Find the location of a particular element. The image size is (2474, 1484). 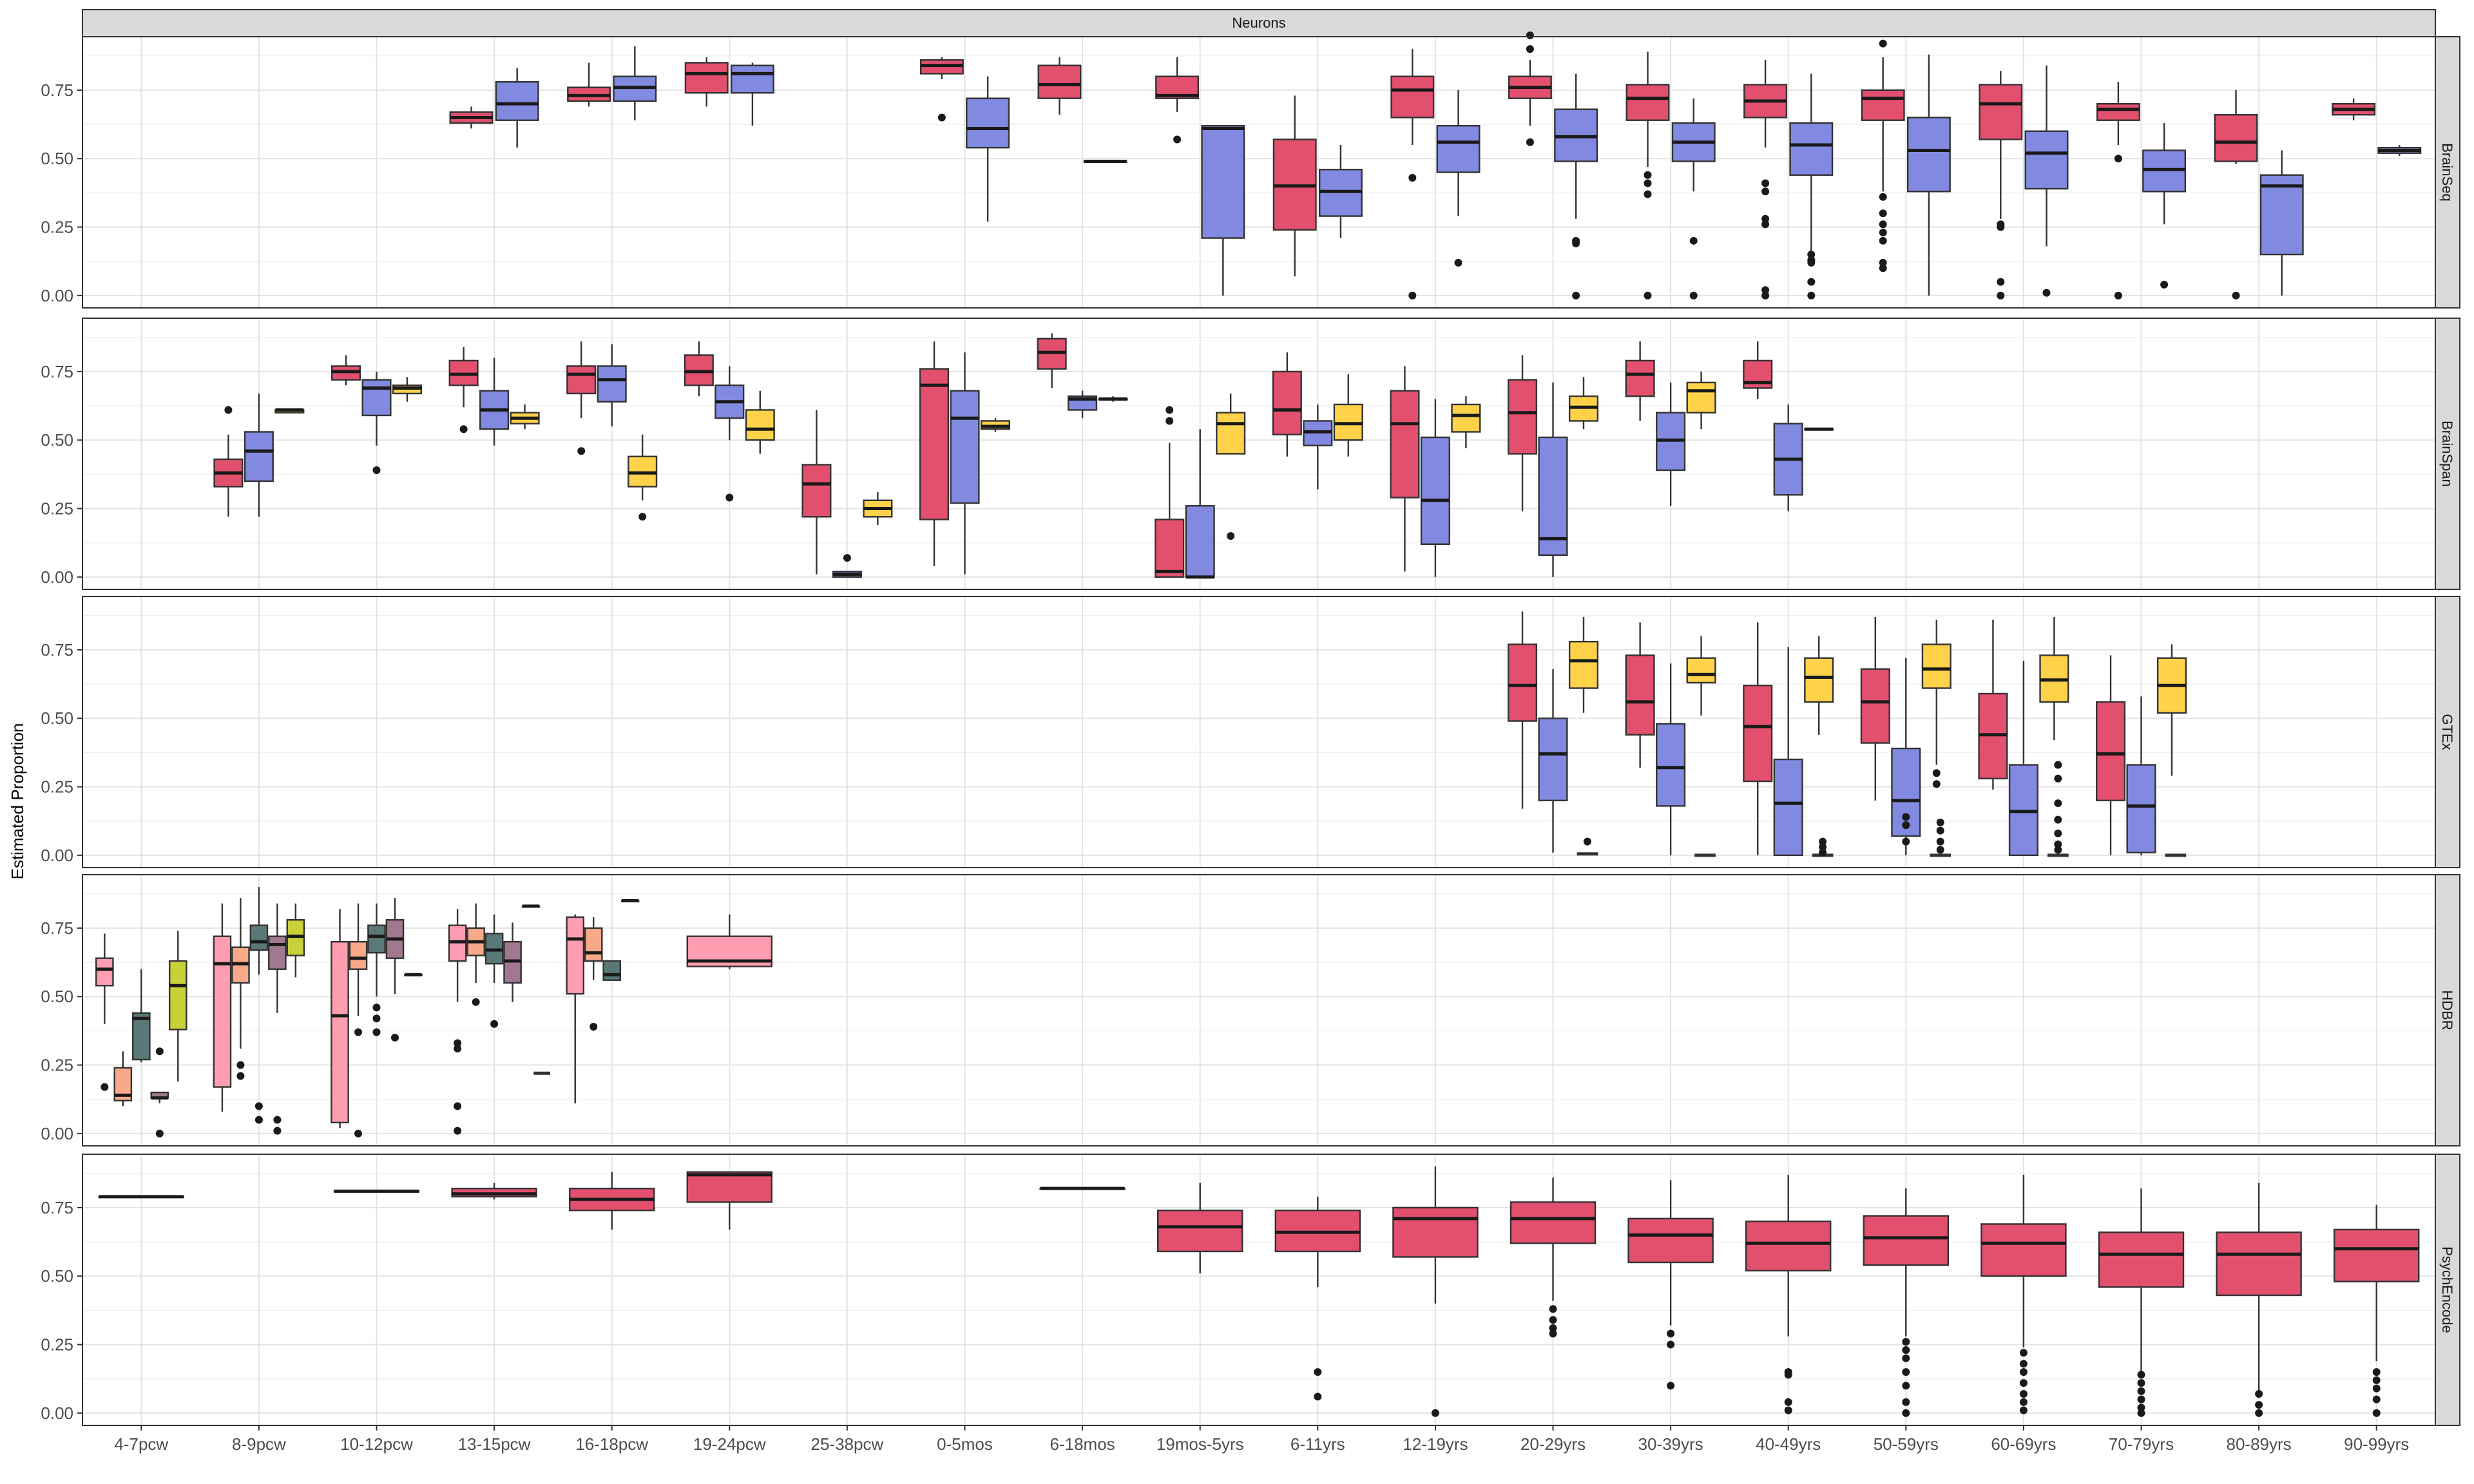

box-80-89yrs is located at coordinates (2281, 223).